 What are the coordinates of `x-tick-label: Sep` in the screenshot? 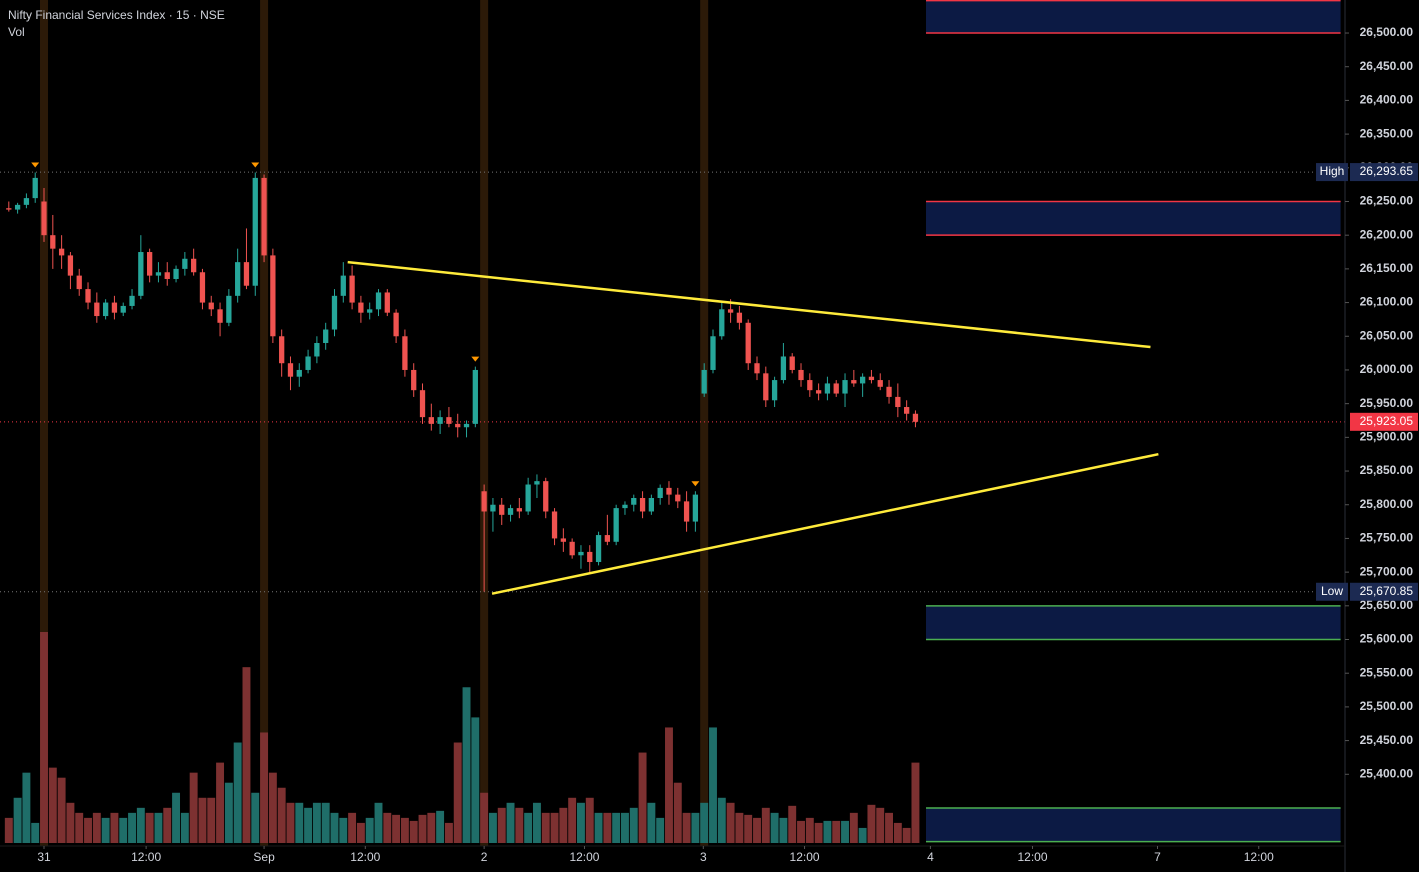 It's located at (264, 857).